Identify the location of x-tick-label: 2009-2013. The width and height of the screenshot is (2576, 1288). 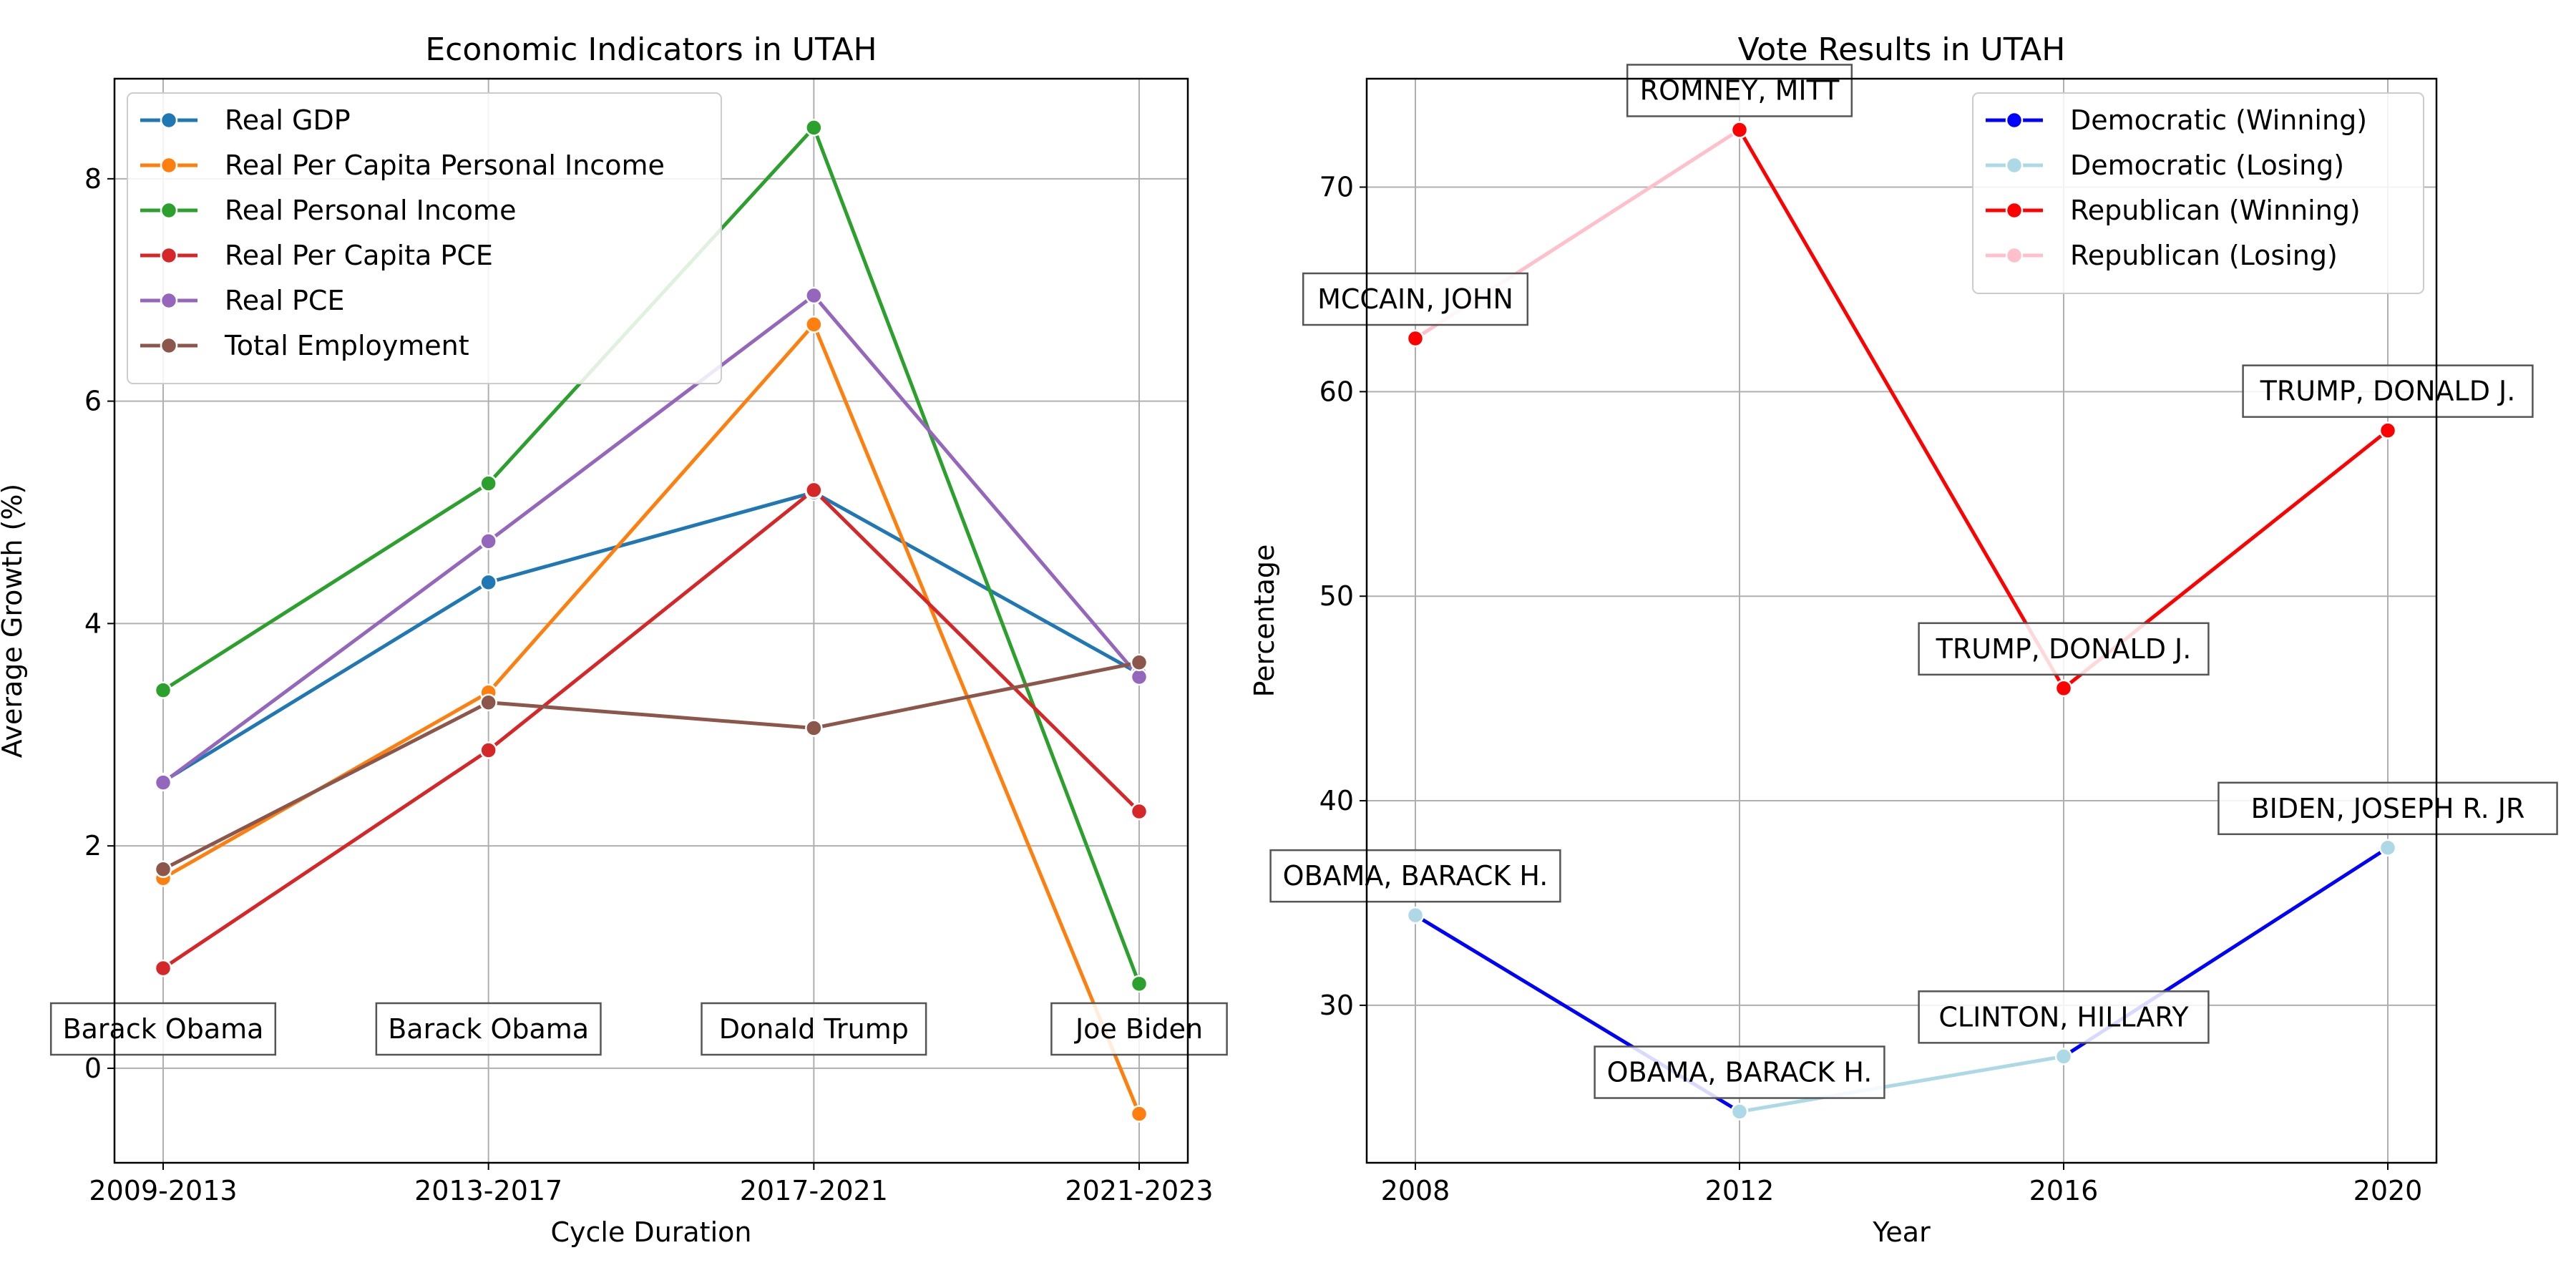
(163, 1190).